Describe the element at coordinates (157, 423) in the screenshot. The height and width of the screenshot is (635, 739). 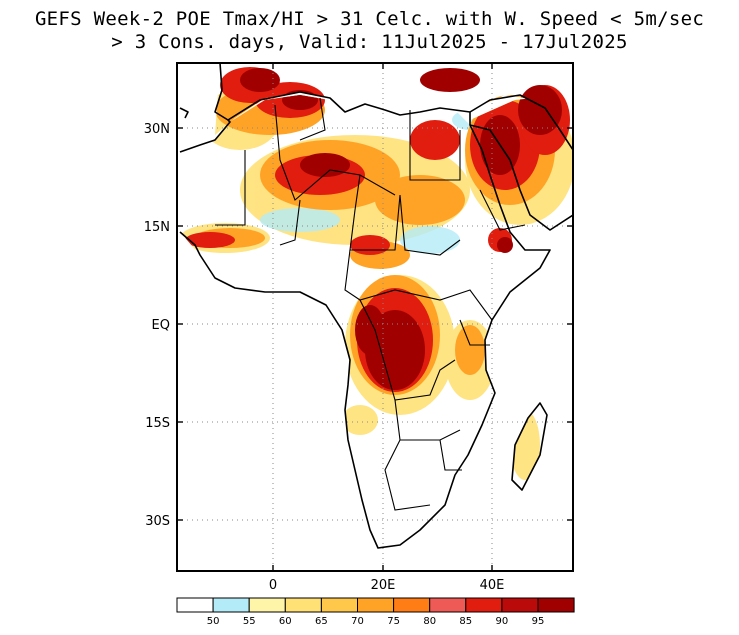
I see `lat-label-15s: 15S` at that location.